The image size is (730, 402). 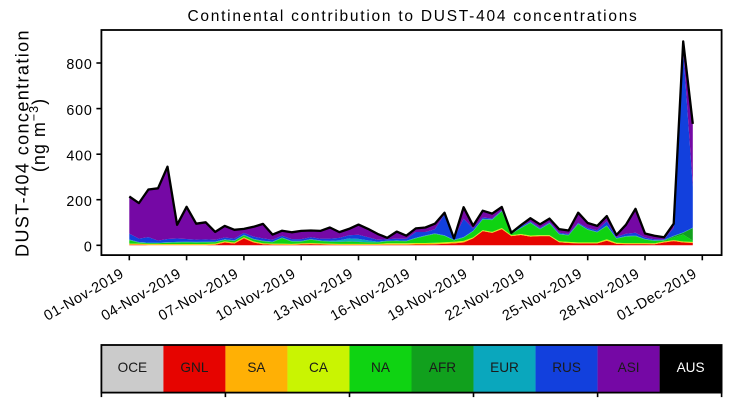 I want to click on svg-text: CA, so click(x=319, y=367).